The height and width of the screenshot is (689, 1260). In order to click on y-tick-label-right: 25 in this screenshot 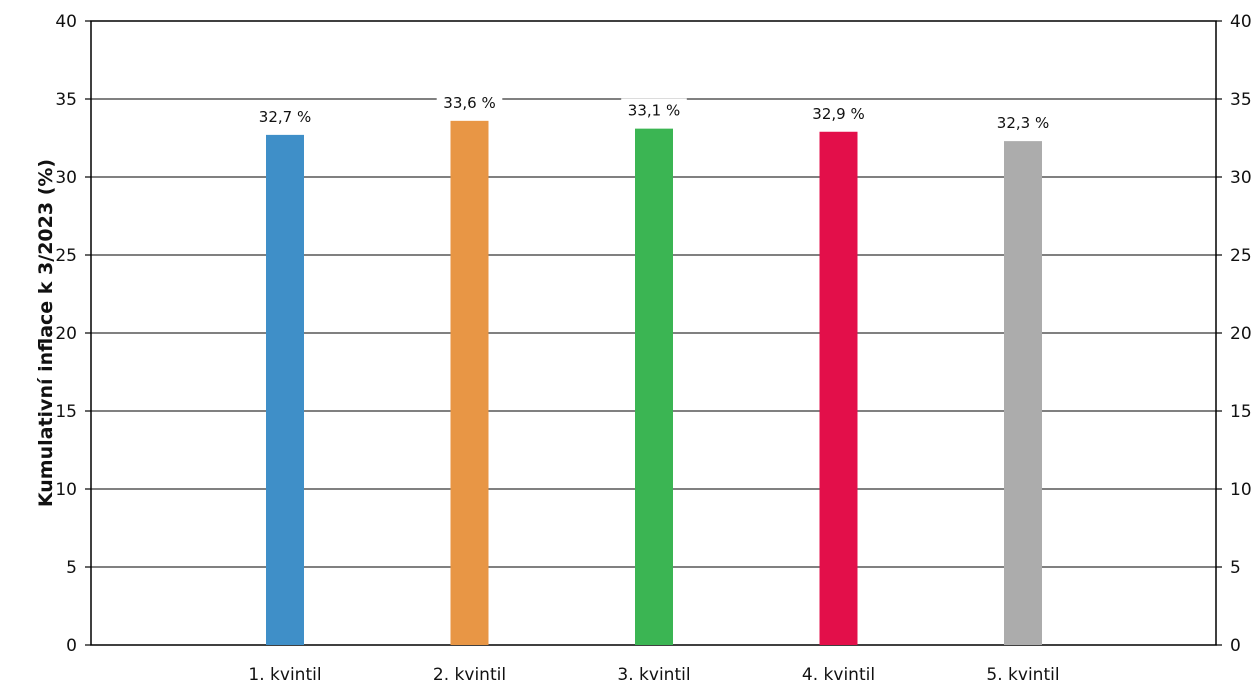, I will do `click(1241, 256)`.